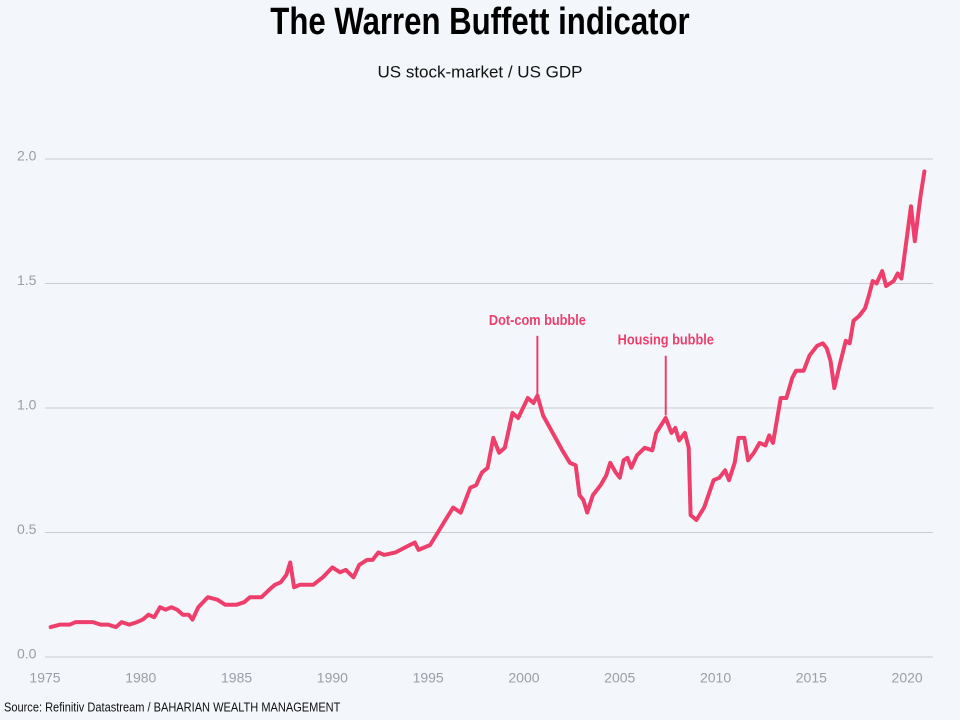 The height and width of the screenshot is (720, 960). What do you see at coordinates (619, 678) in the screenshot?
I see `x-tick-label: 2005` at bounding box center [619, 678].